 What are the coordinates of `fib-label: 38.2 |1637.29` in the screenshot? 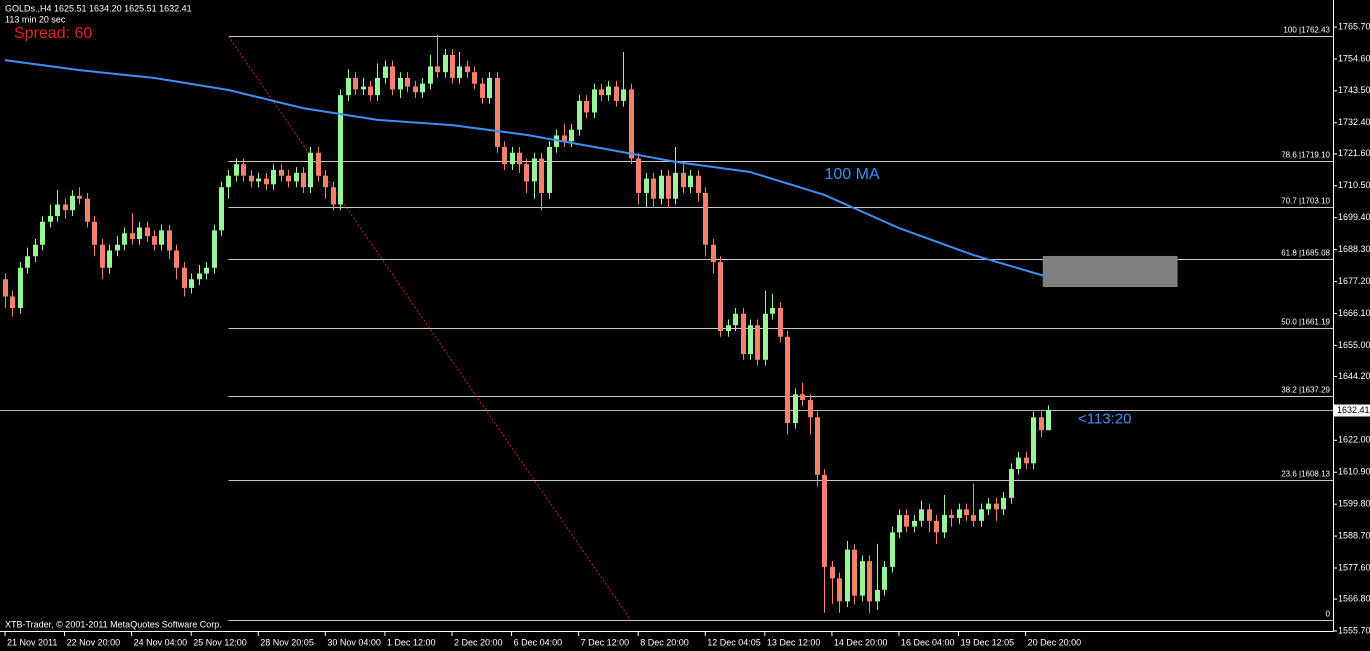 It's located at (1305, 390).